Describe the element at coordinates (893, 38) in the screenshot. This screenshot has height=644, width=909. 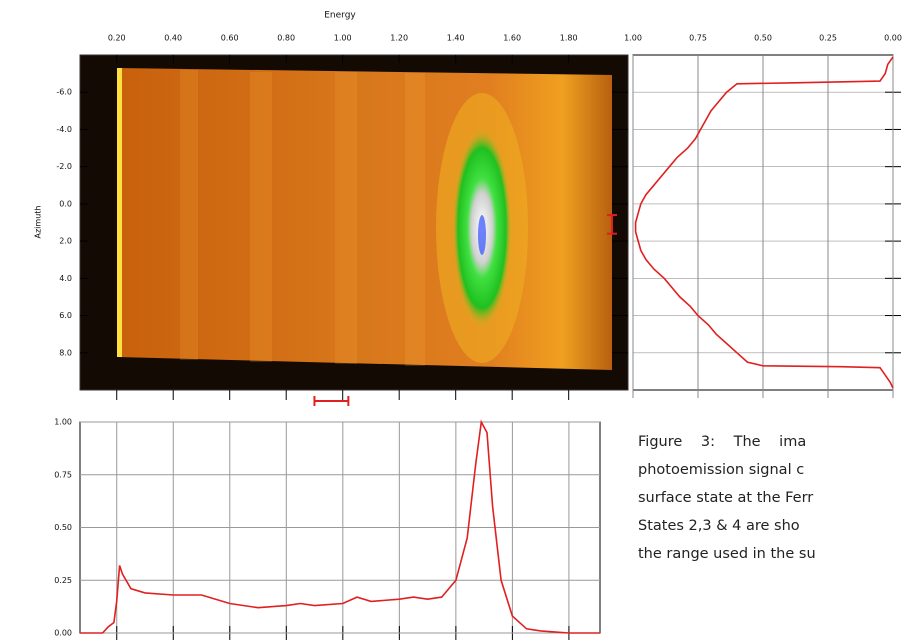
I see `x-tick-label: 0.00` at that location.